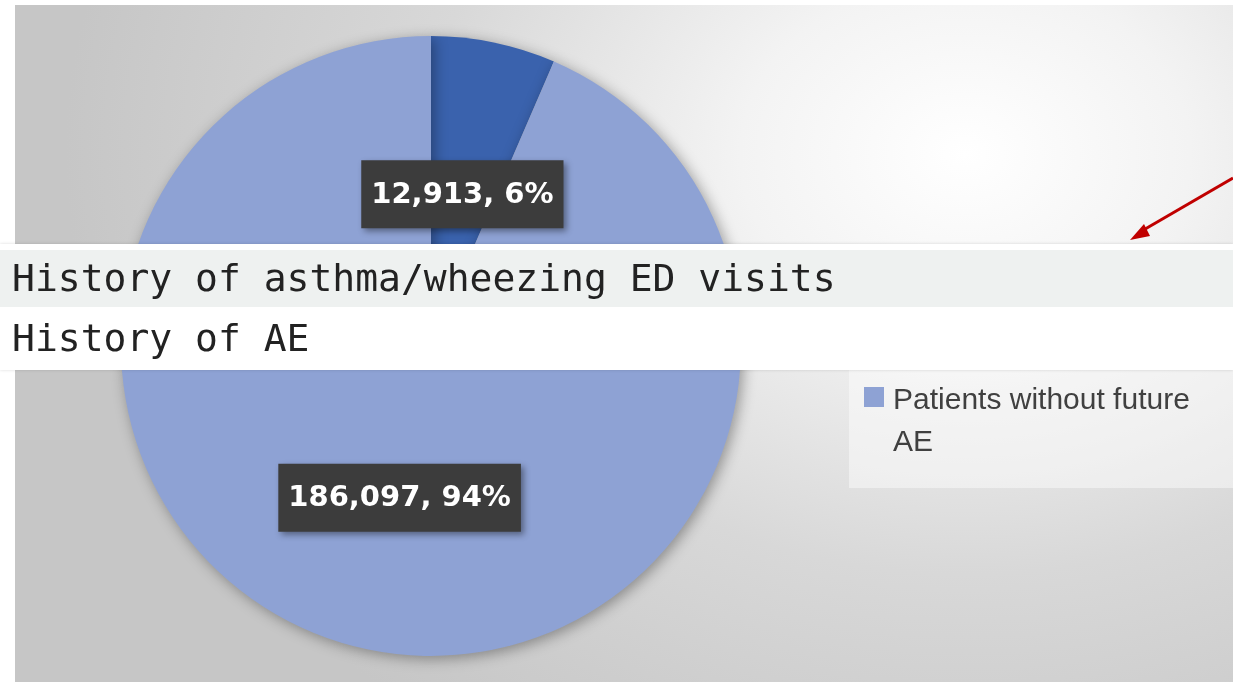 Image resolution: width=1233 pixels, height=682 pixels. Describe the element at coordinates (462, 192) in the screenshot. I see `data-label: 12,913, 6%` at that location.